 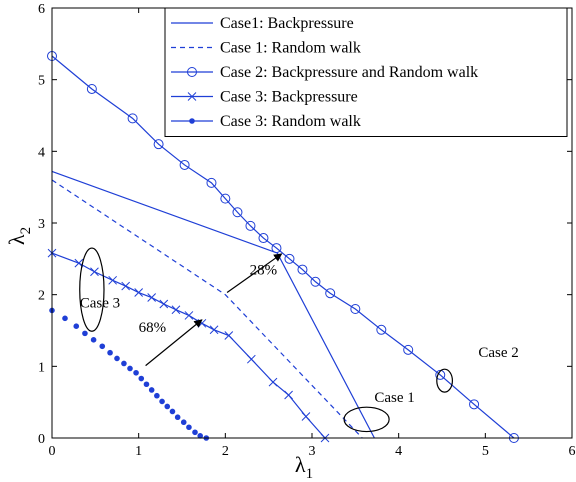 I want to click on legend-entry: Case 1: Random walk, so click(x=266, y=48).